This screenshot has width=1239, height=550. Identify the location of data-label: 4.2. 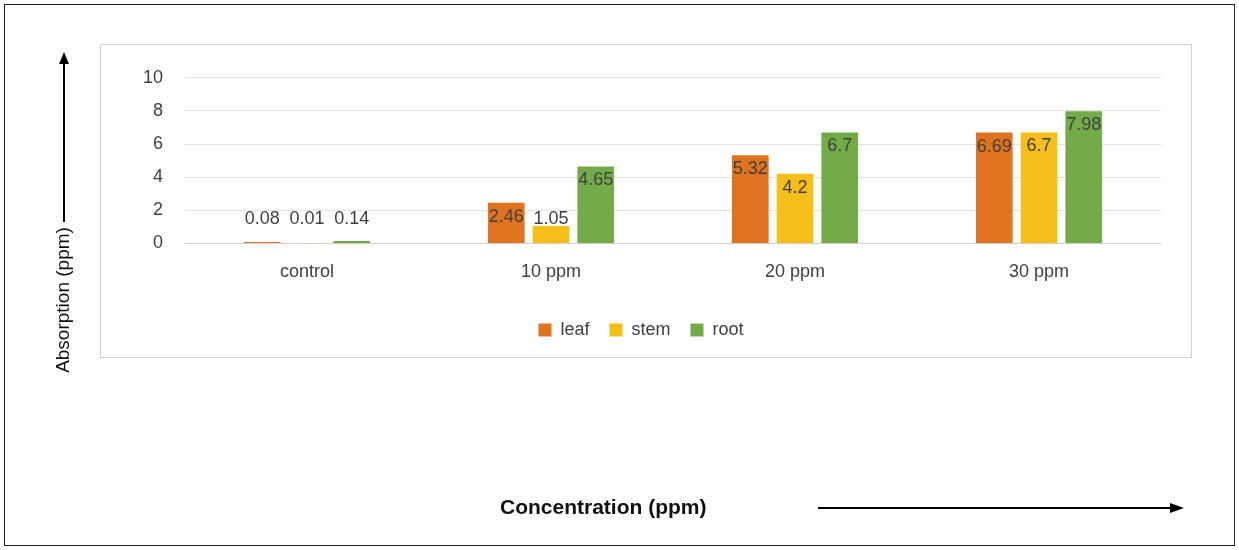
(795, 186).